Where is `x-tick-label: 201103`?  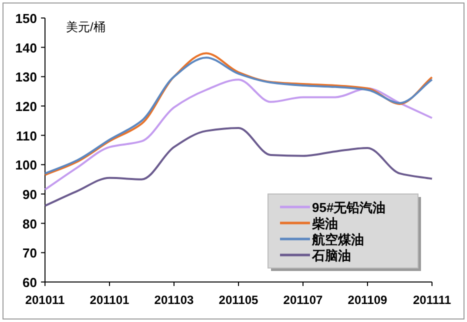 x-tick-label: 201103 is located at coordinates (174, 300).